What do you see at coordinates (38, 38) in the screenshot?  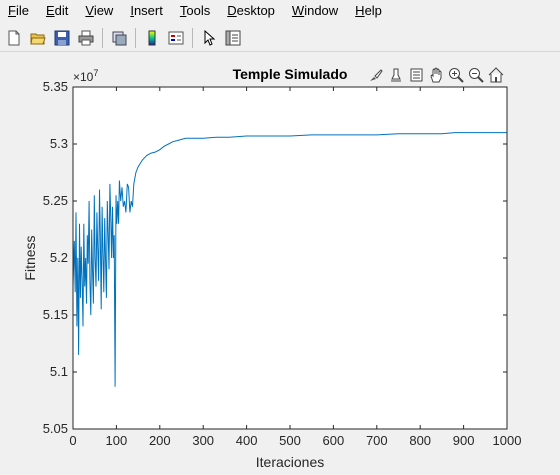 I see `open-file-icon` at bounding box center [38, 38].